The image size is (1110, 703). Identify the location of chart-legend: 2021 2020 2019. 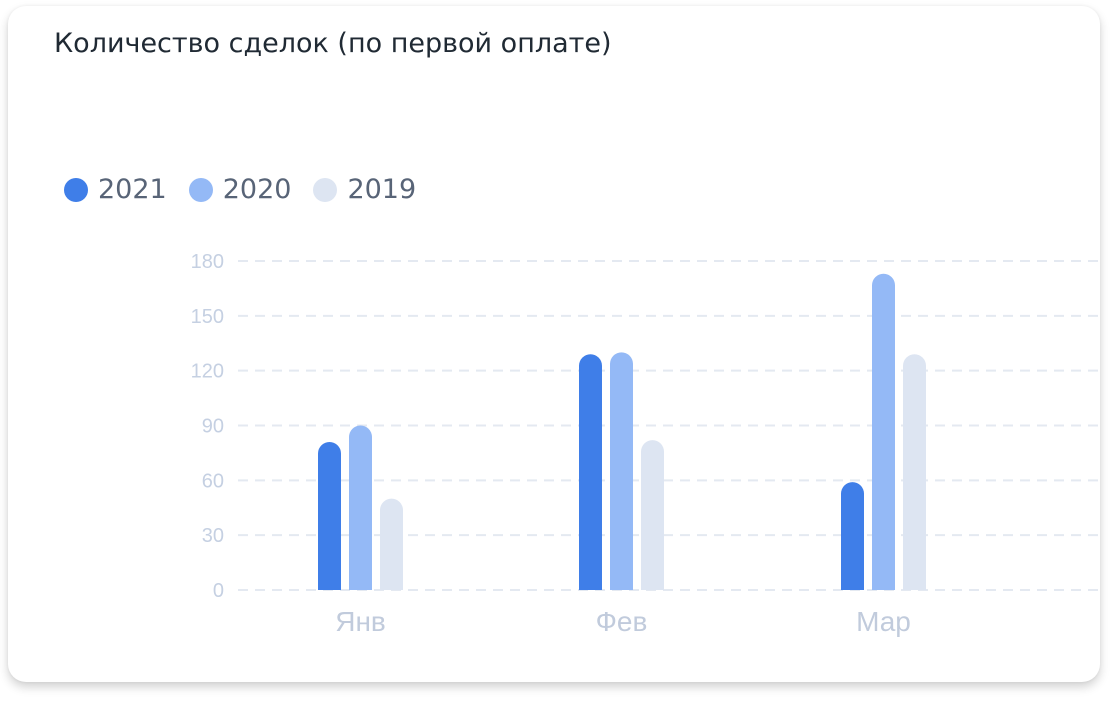
(251, 189).